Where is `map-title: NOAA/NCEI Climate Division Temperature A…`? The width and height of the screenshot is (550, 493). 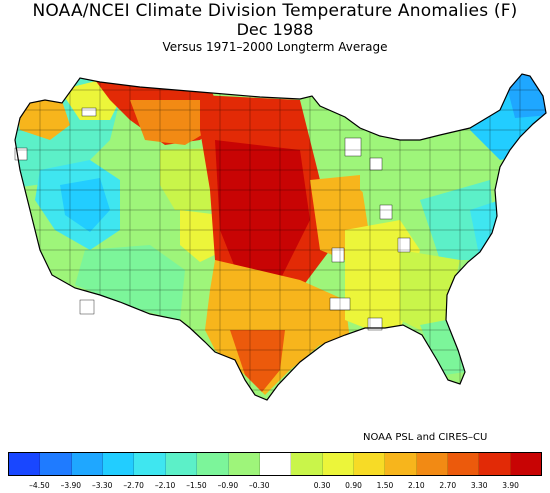 map-title: NOAA/NCEI Climate Division Temperature A… is located at coordinates (275, 11).